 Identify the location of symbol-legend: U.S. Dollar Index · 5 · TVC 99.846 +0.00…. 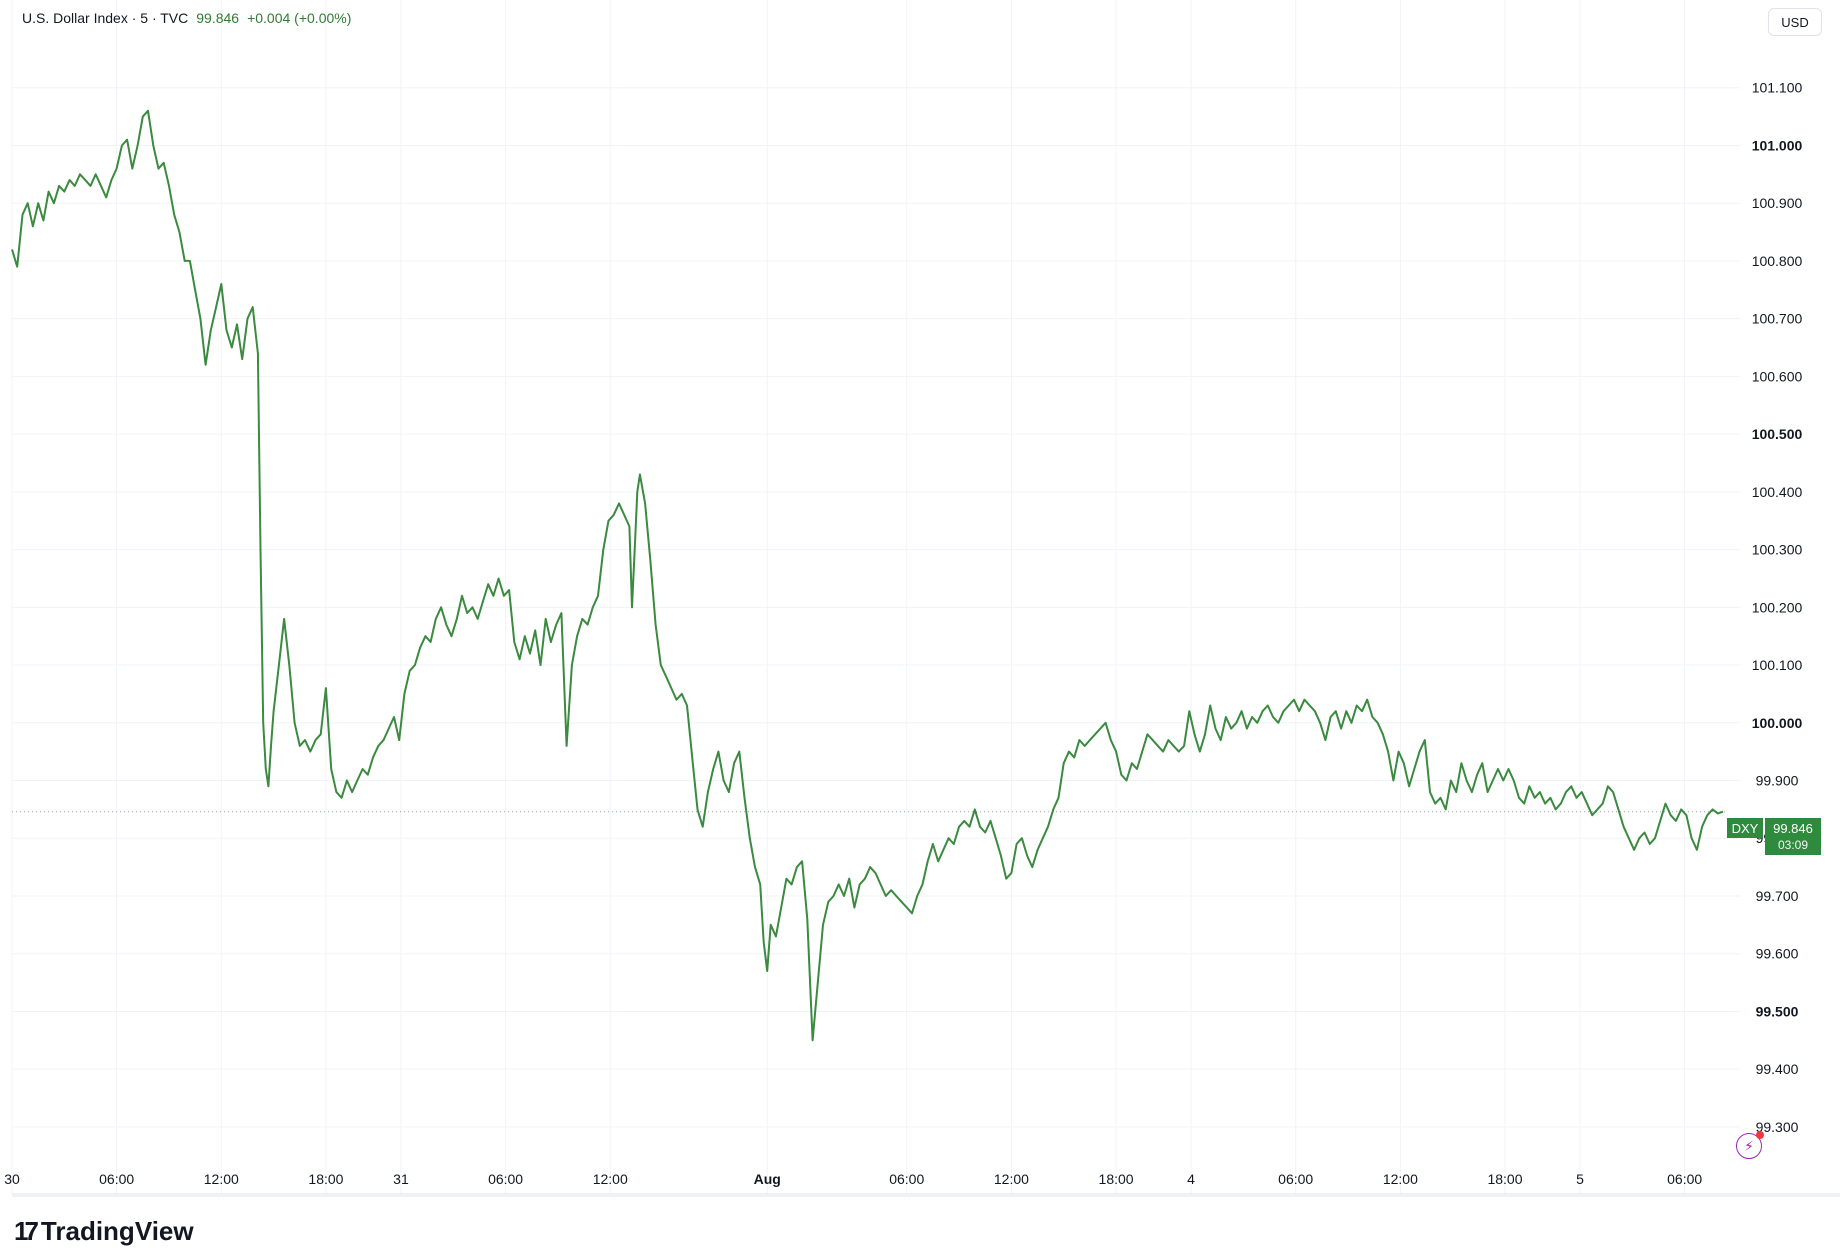
(186, 18).